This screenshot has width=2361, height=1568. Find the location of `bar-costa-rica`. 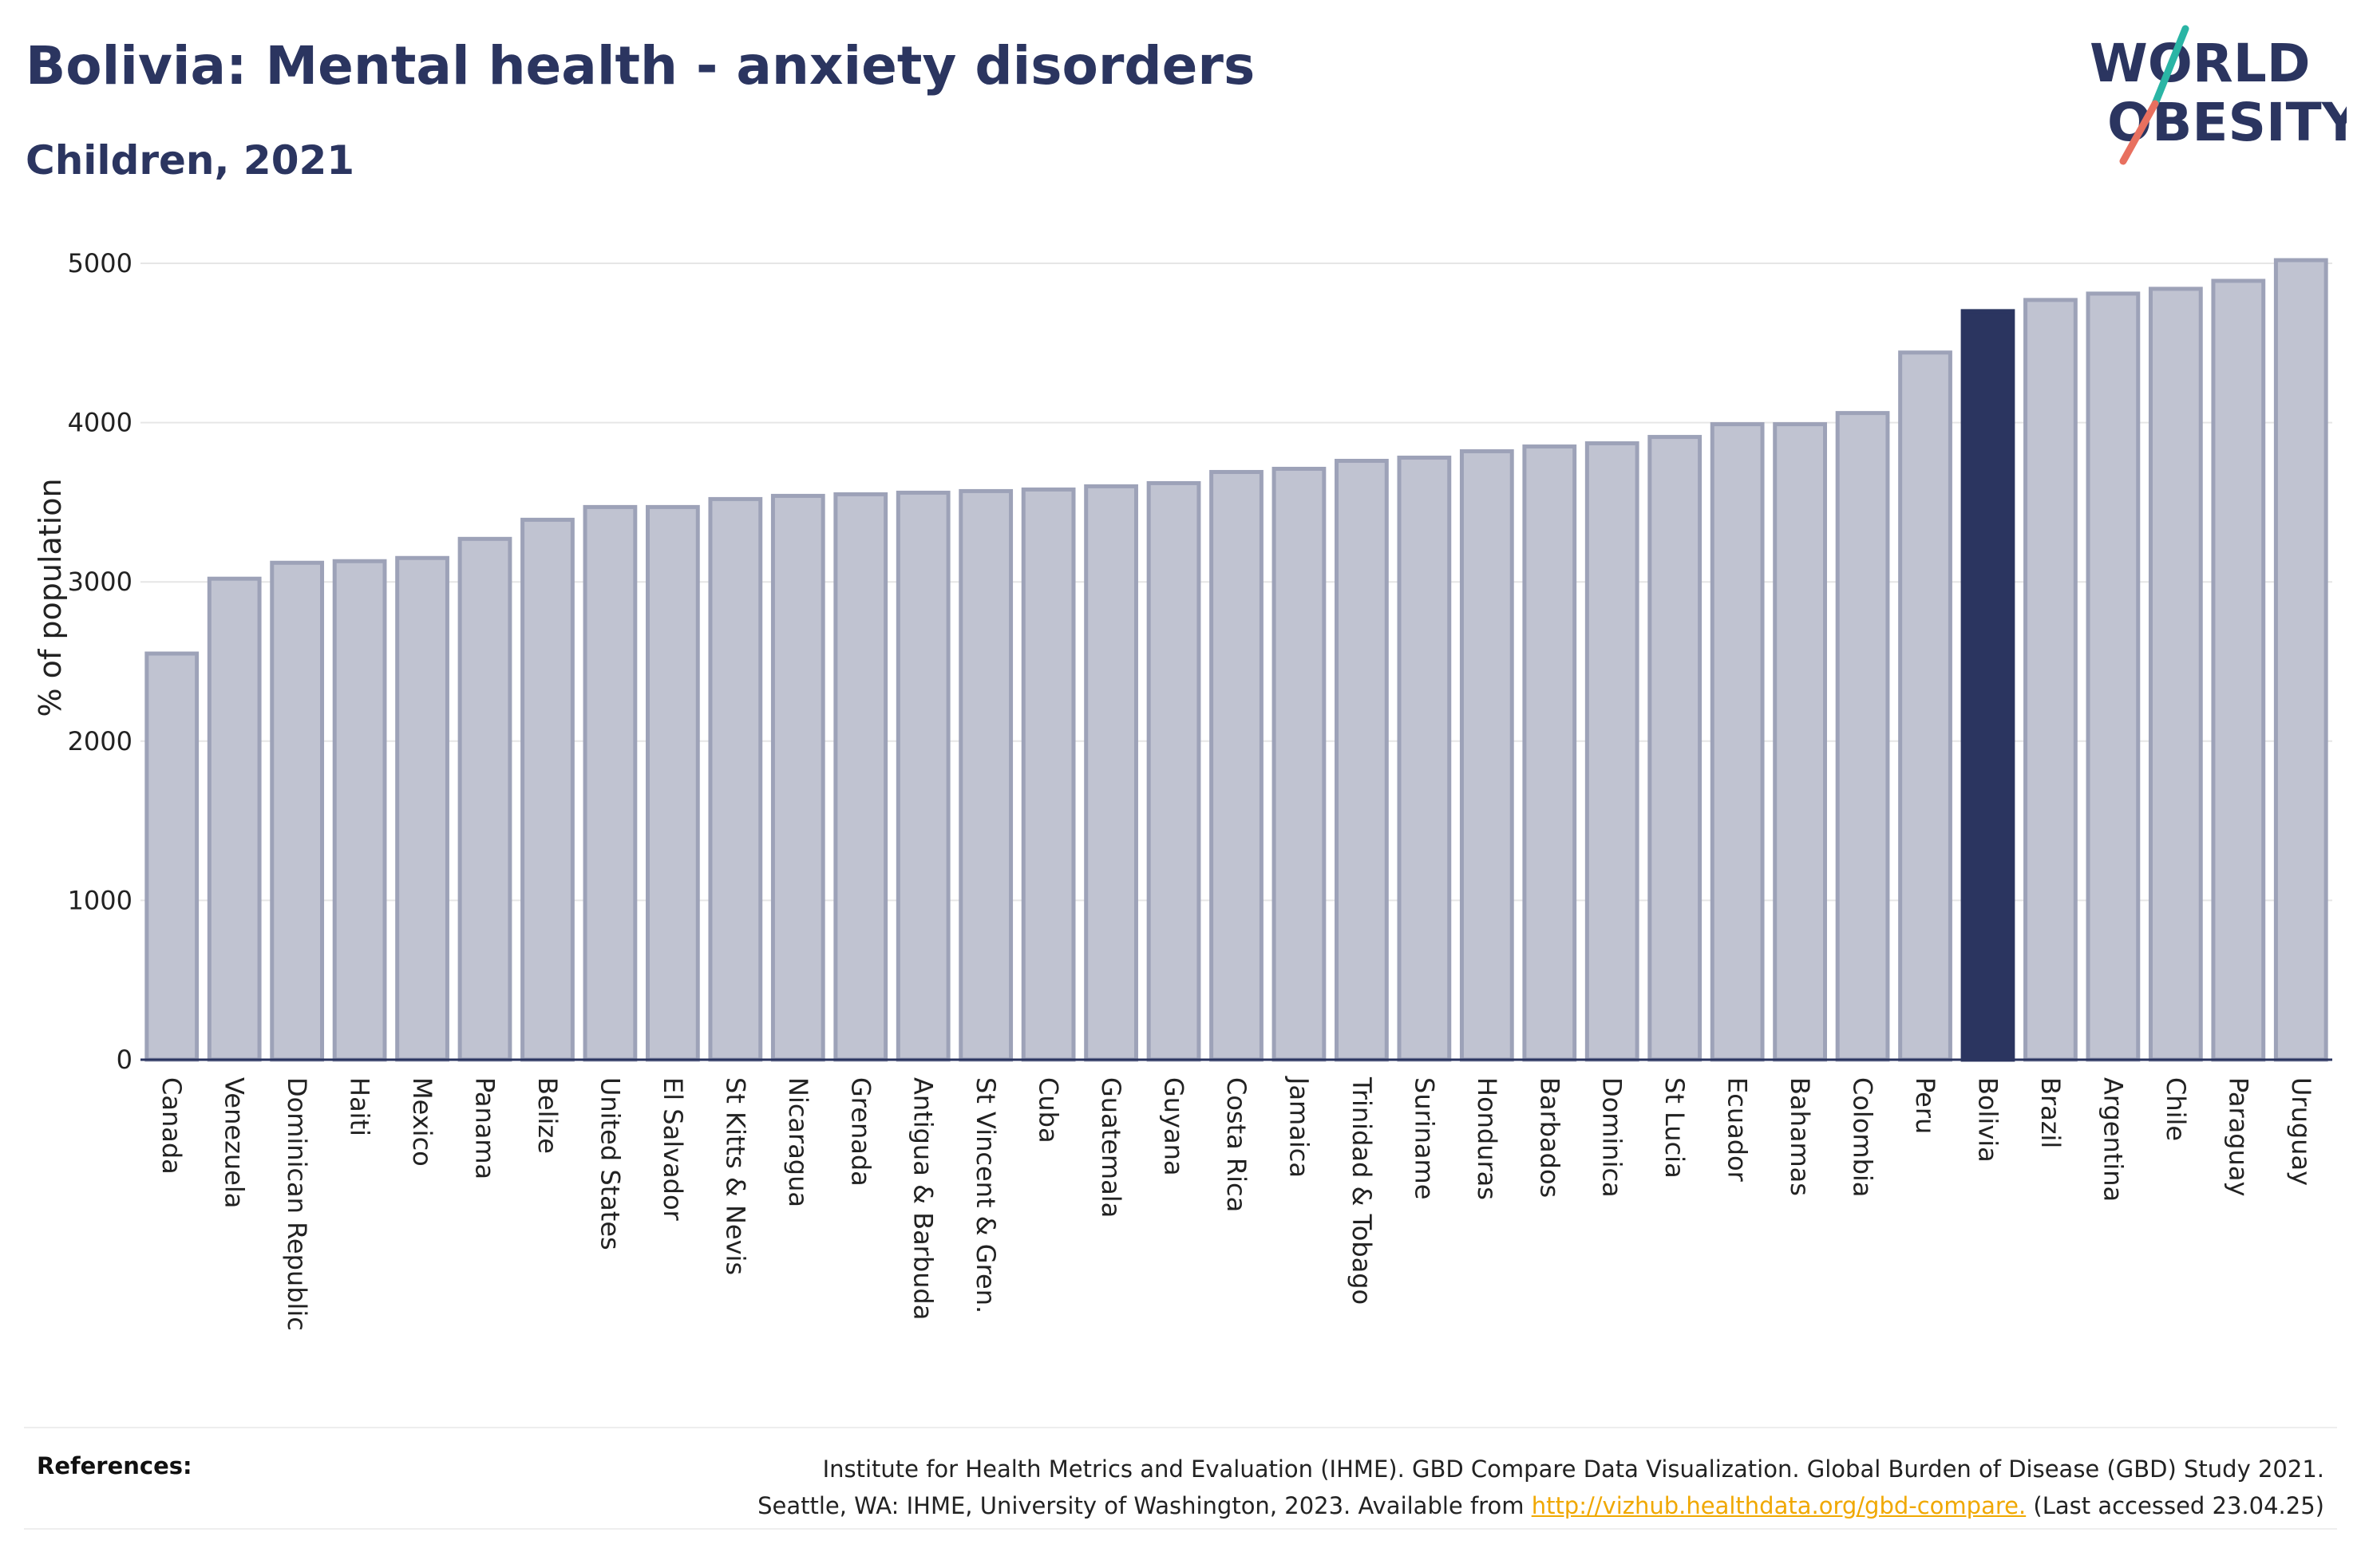

bar-costa-rica is located at coordinates (1236, 765).